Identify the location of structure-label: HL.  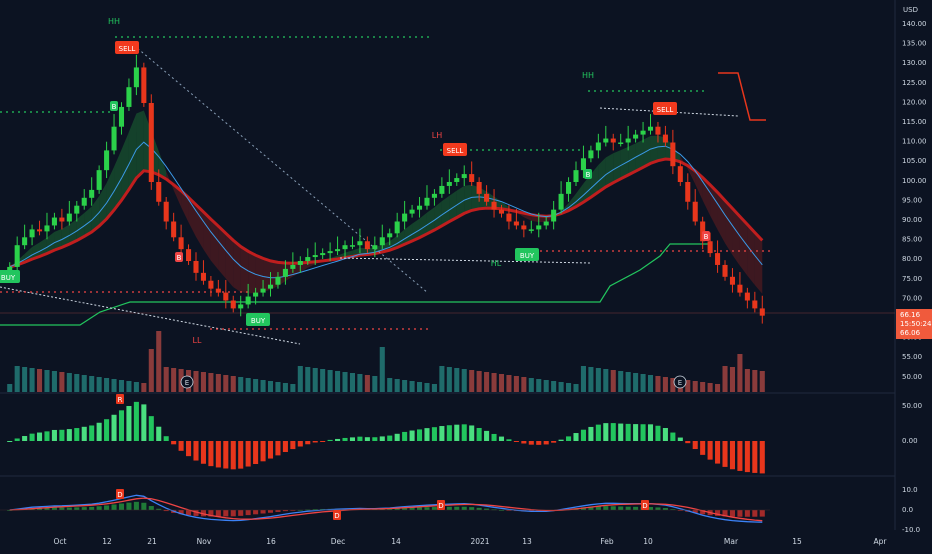
(496, 263).